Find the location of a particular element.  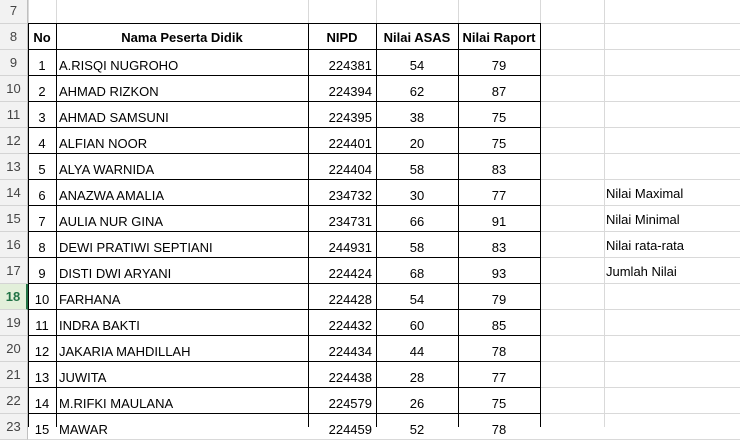

cell-no: 3 is located at coordinates (42, 117).